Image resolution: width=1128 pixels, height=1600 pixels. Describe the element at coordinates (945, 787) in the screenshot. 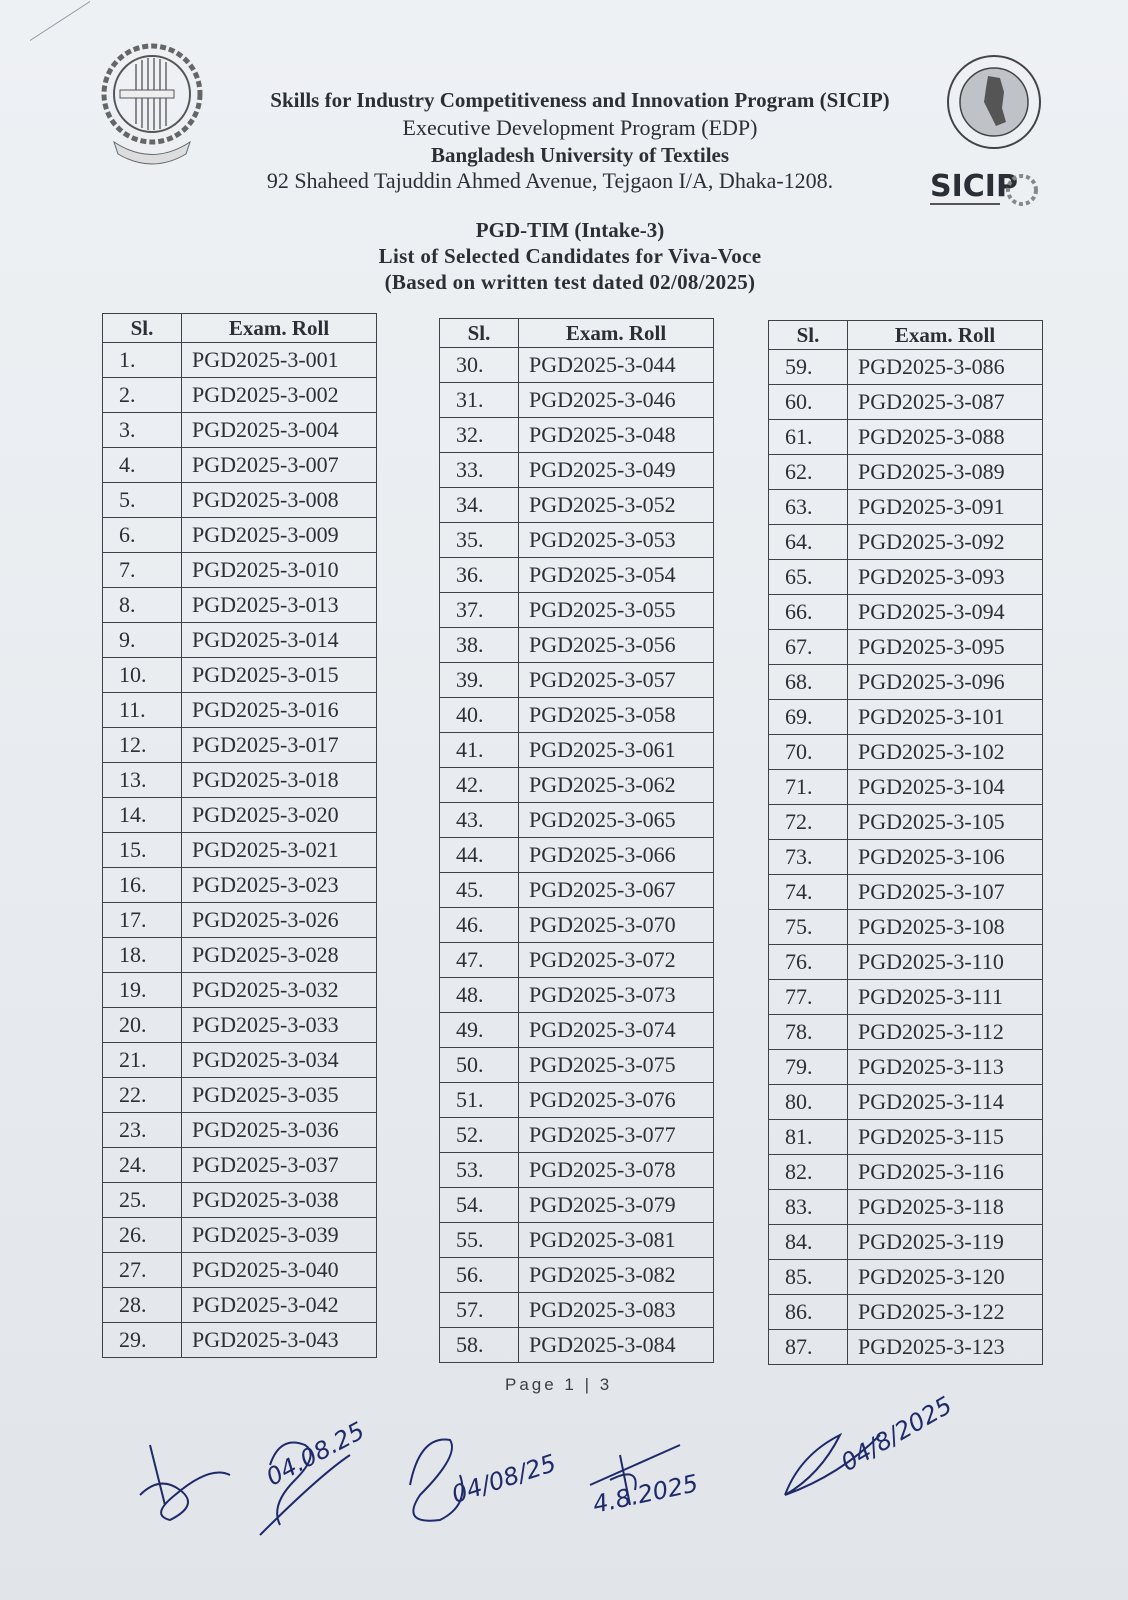

I see `exam-roll: PGD2025-3-104` at that location.